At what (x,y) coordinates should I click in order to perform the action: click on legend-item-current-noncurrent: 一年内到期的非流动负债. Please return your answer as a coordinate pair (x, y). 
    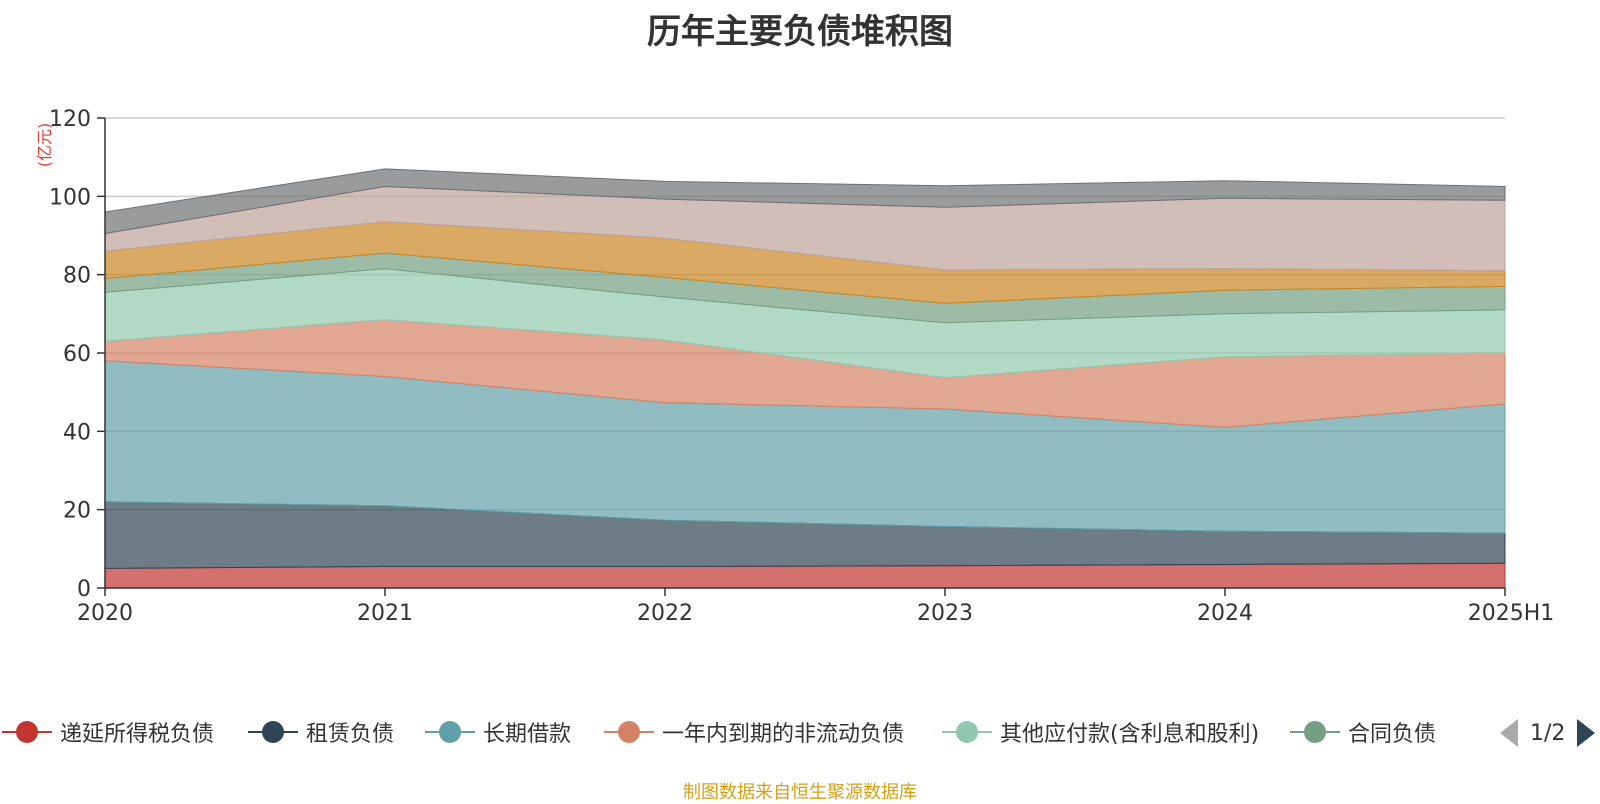
    Looking at the image, I should click on (754, 732).